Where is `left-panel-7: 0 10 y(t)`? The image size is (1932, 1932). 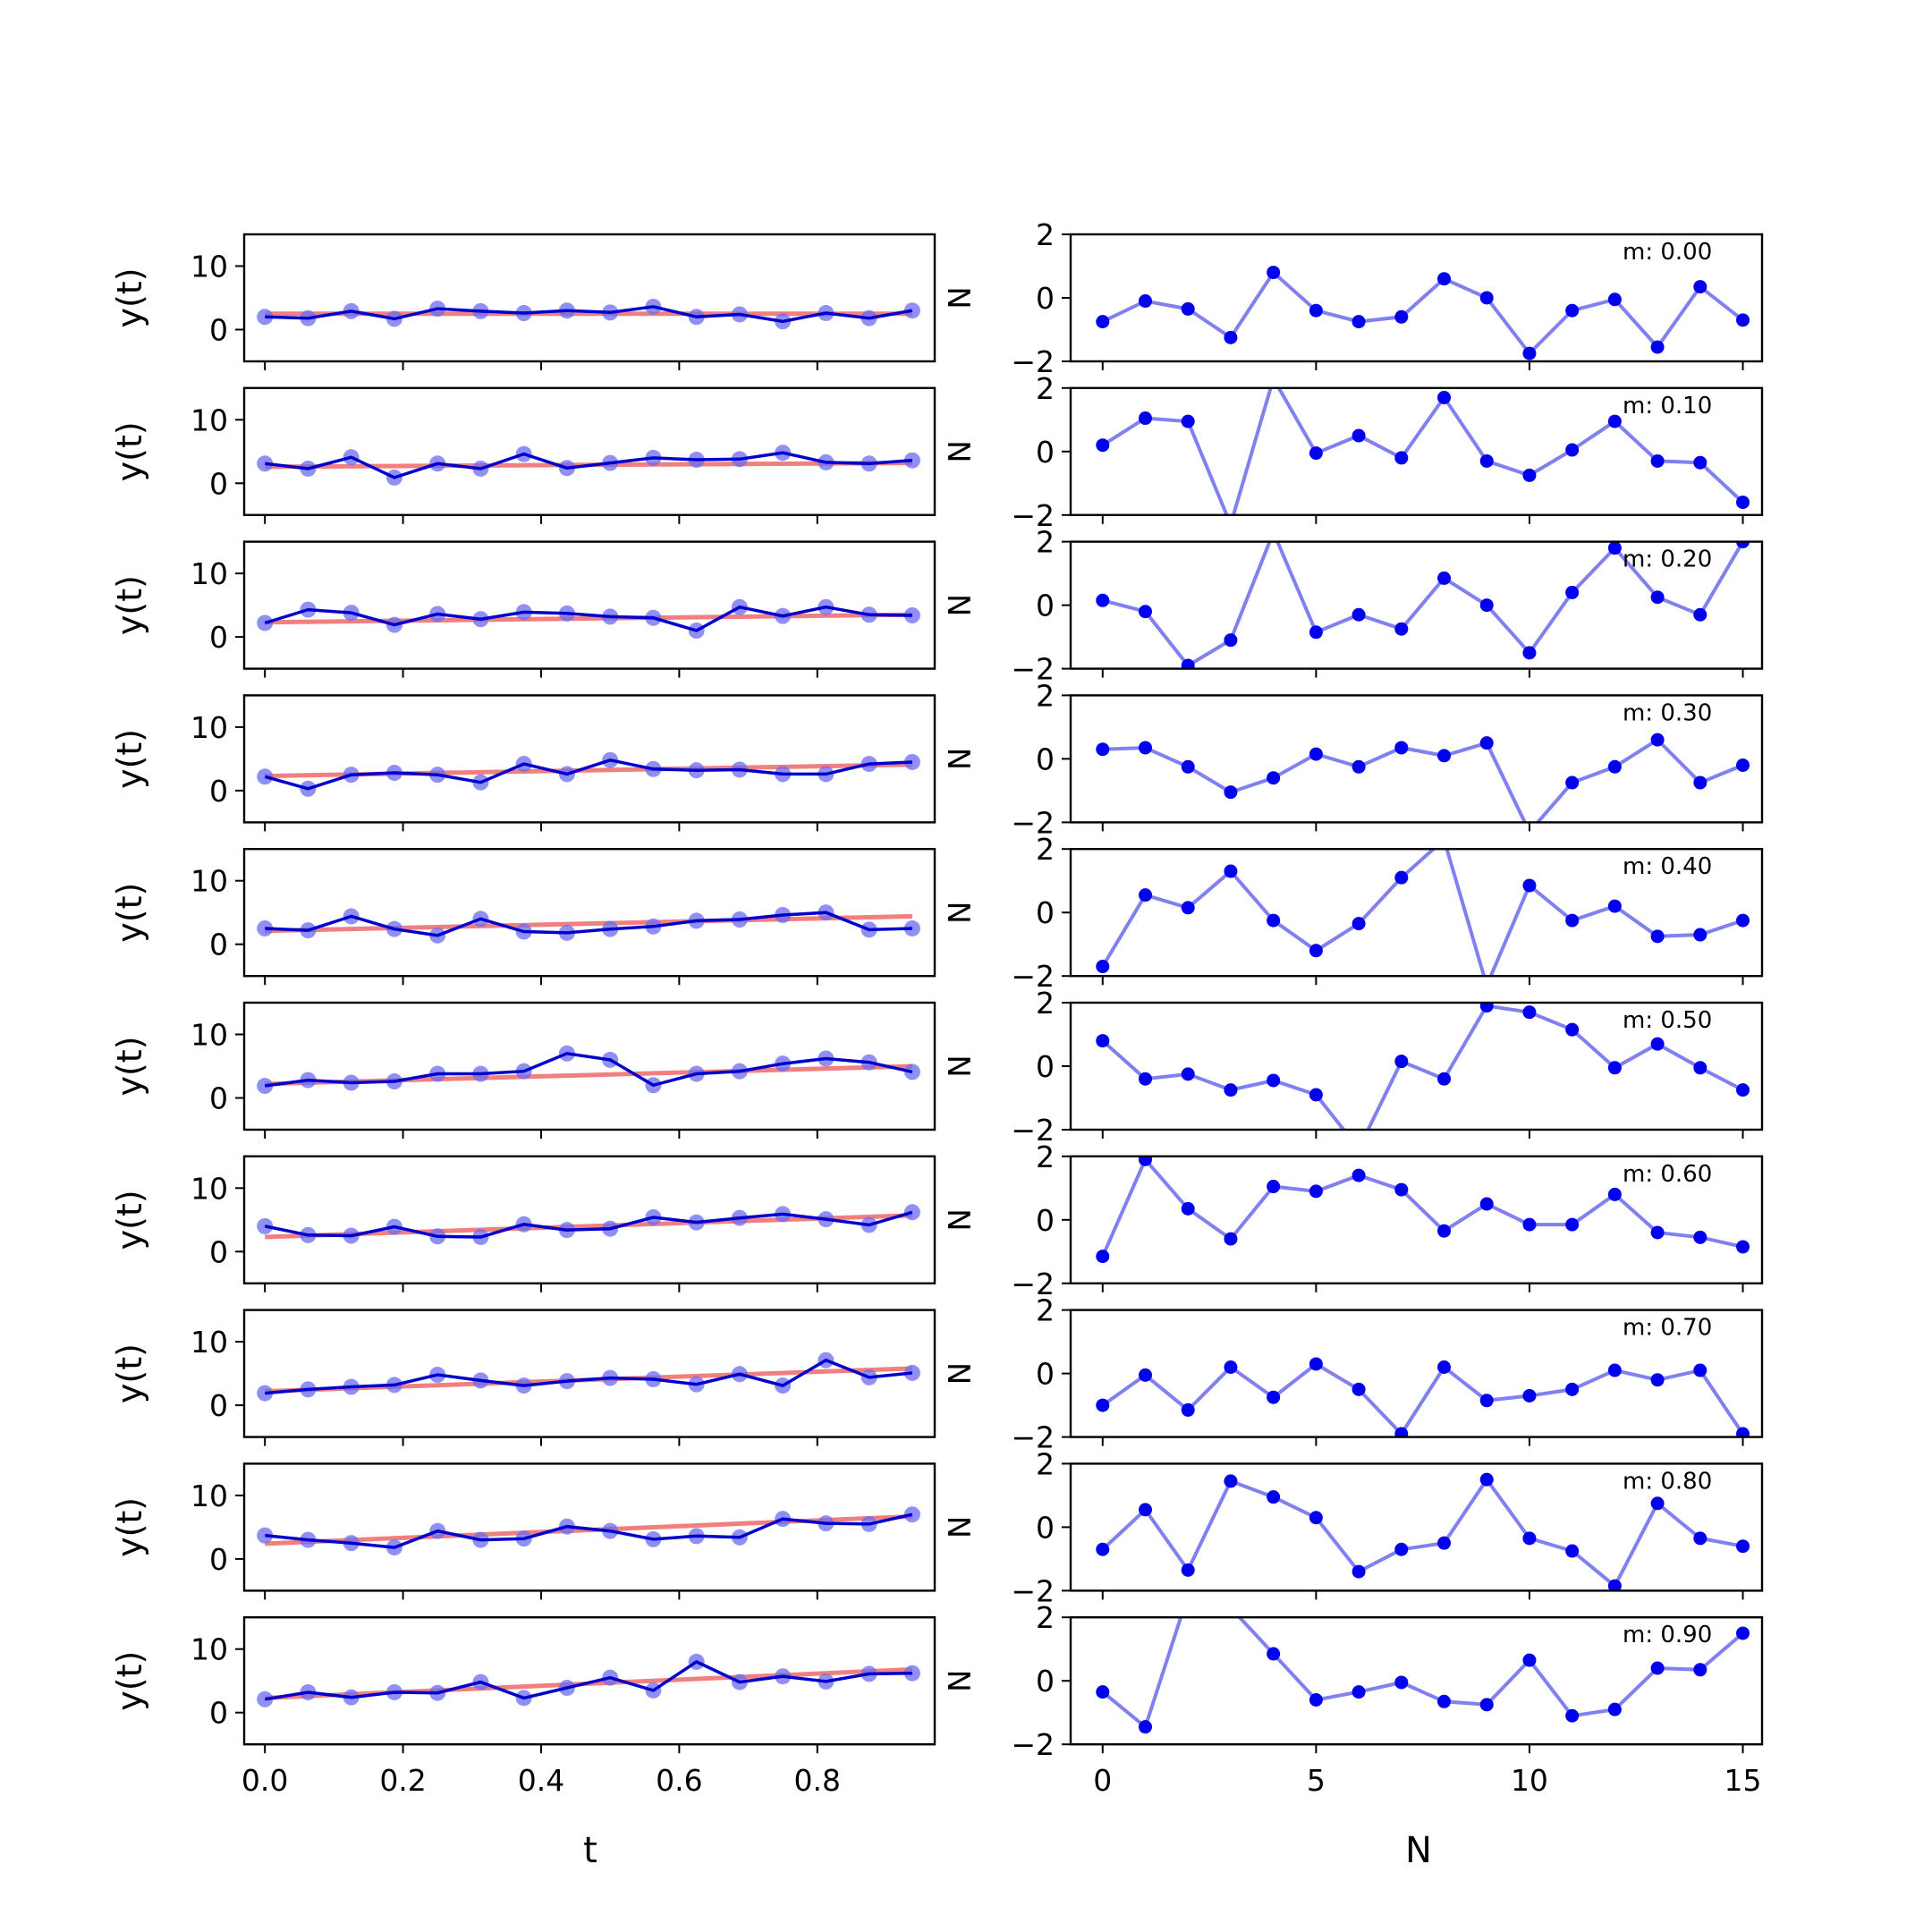
left-panel-7: 0 10 y(t) is located at coordinates (523, 1377).